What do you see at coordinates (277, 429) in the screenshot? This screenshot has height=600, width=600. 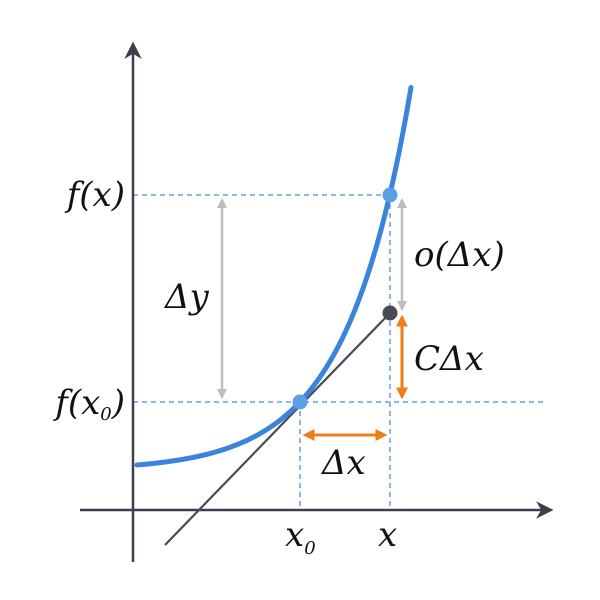 I see `tangent` at bounding box center [277, 429].